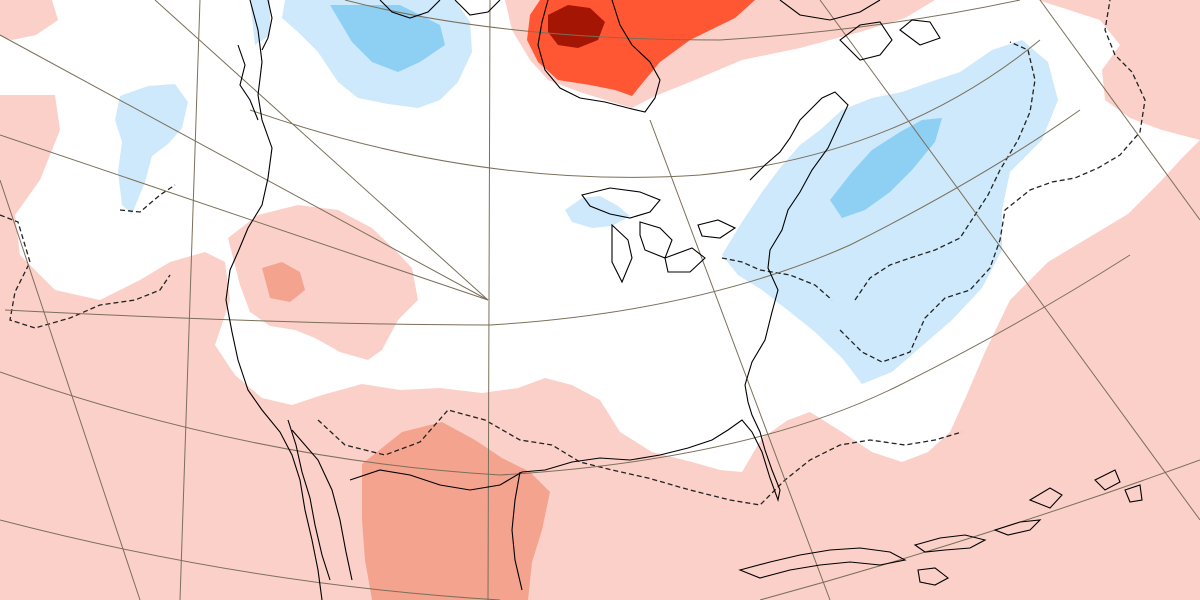 This screenshot has width=1200, height=600. What do you see at coordinates (250, 559) in the screenshot?
I see `parallel-30n` at bounding box center [250, 559].